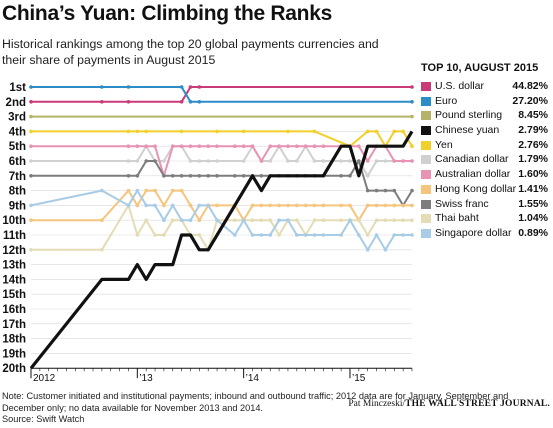 This screenshot has height=428, width=553. Describe the element at coordinates (146, 378) in the screenshot. I see `x-tick-label: ’13` at that location.